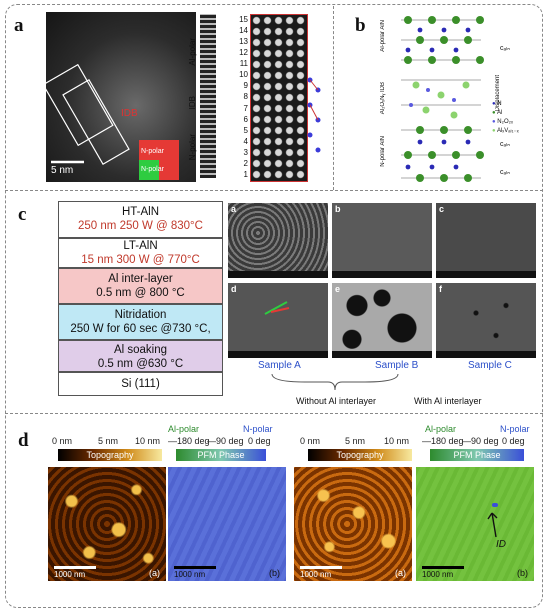  Describe the element at coordinates (245, 141) in the screenshot. I see `row-number: 4` at that location.